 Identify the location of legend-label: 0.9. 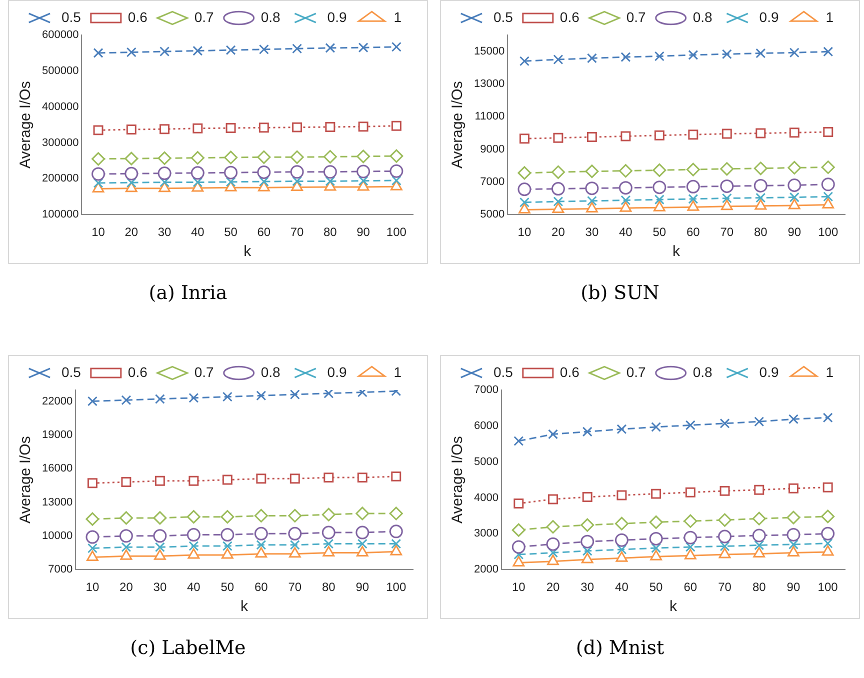
(337, 372).